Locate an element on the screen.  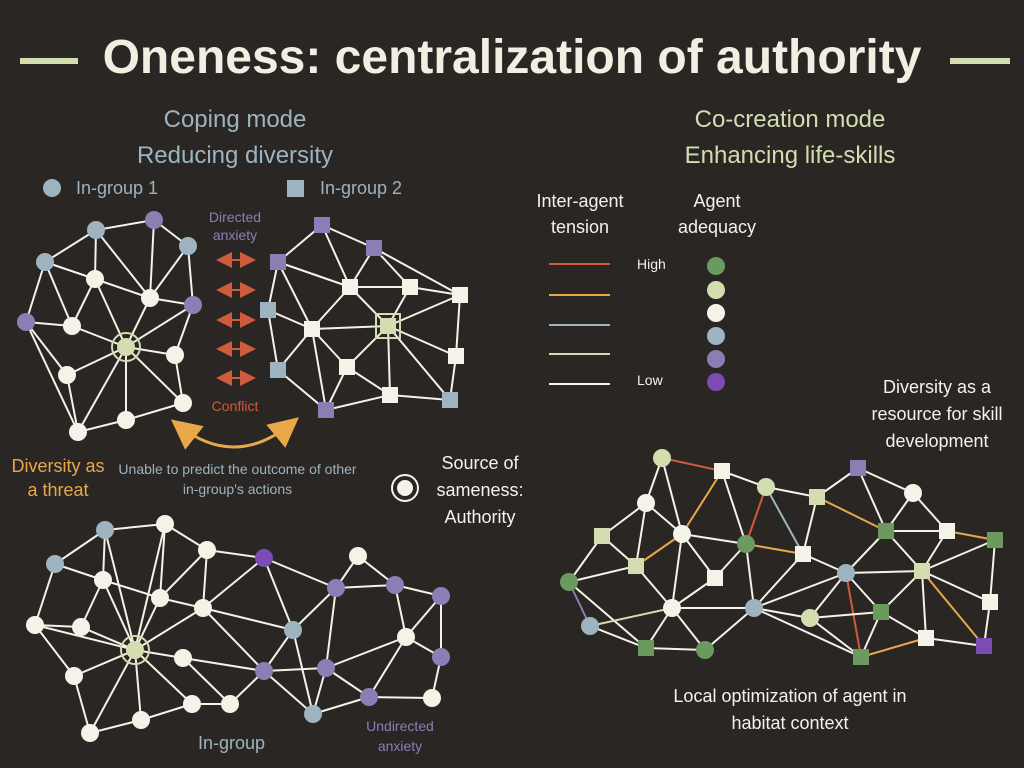
nodes-ingroup1 is located at coordinates (109, 326).